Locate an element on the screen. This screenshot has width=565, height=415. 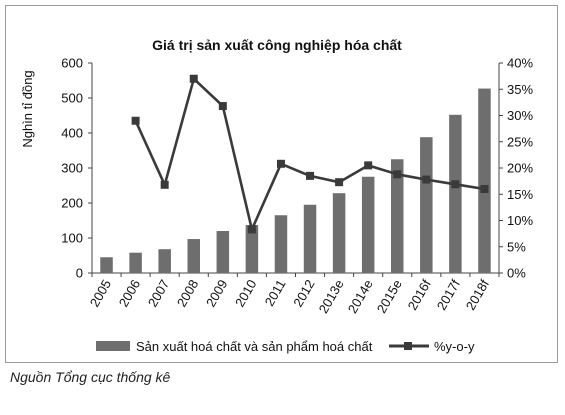
x-tick-label: 2007 is located at coordinates (158, 293).